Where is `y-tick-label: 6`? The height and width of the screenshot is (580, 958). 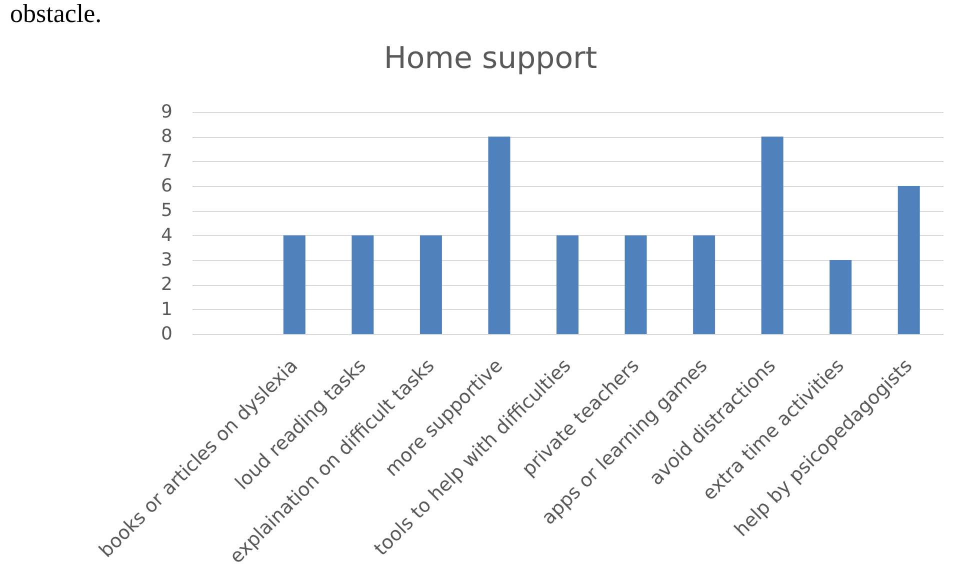
y-tick-label: 6 is located at coordinates (166, 186).